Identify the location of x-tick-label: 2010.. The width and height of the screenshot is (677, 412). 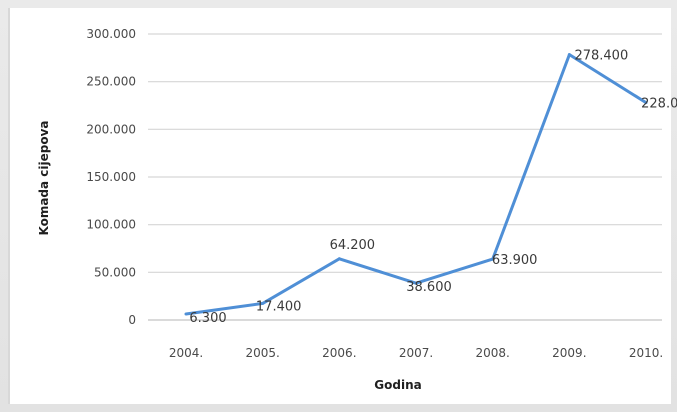
(646, 353).